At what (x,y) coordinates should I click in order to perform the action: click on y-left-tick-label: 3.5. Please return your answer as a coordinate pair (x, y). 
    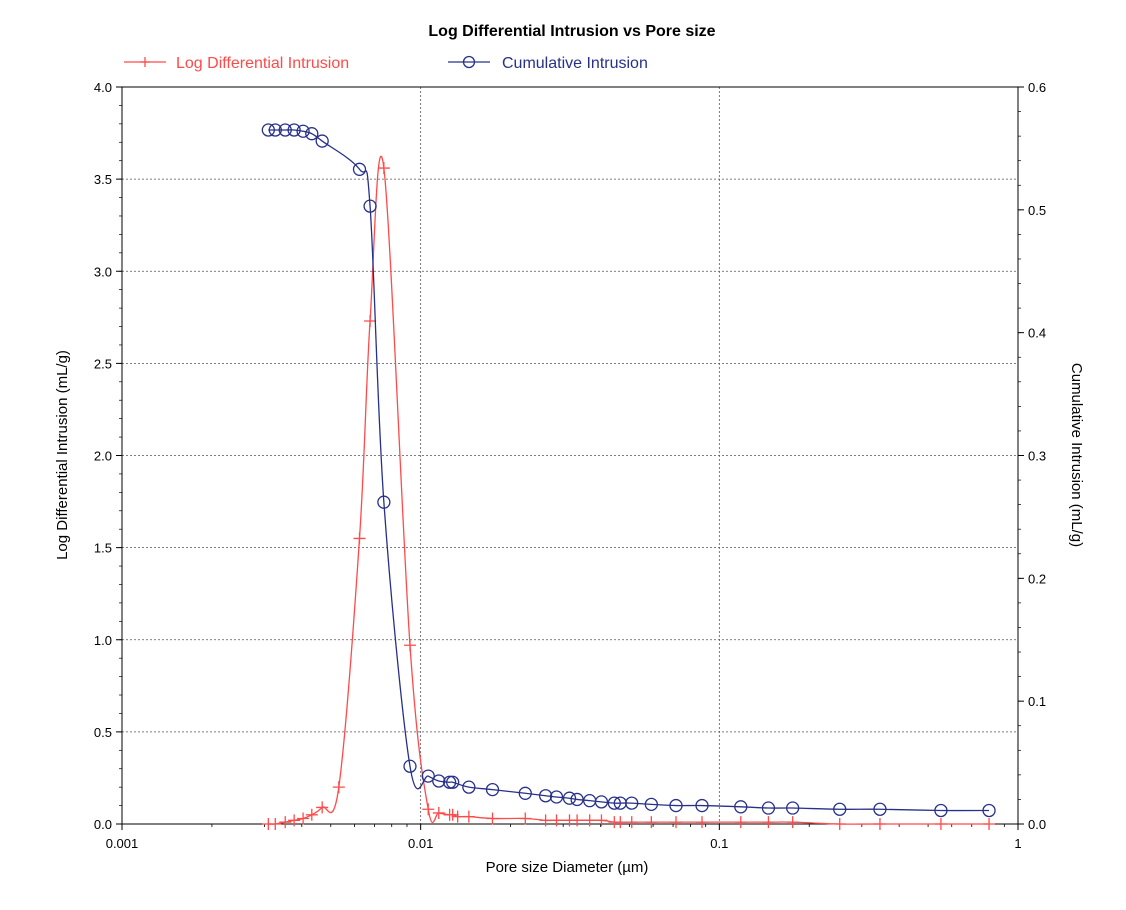
    Looking at the image, I should click on (103, 179).